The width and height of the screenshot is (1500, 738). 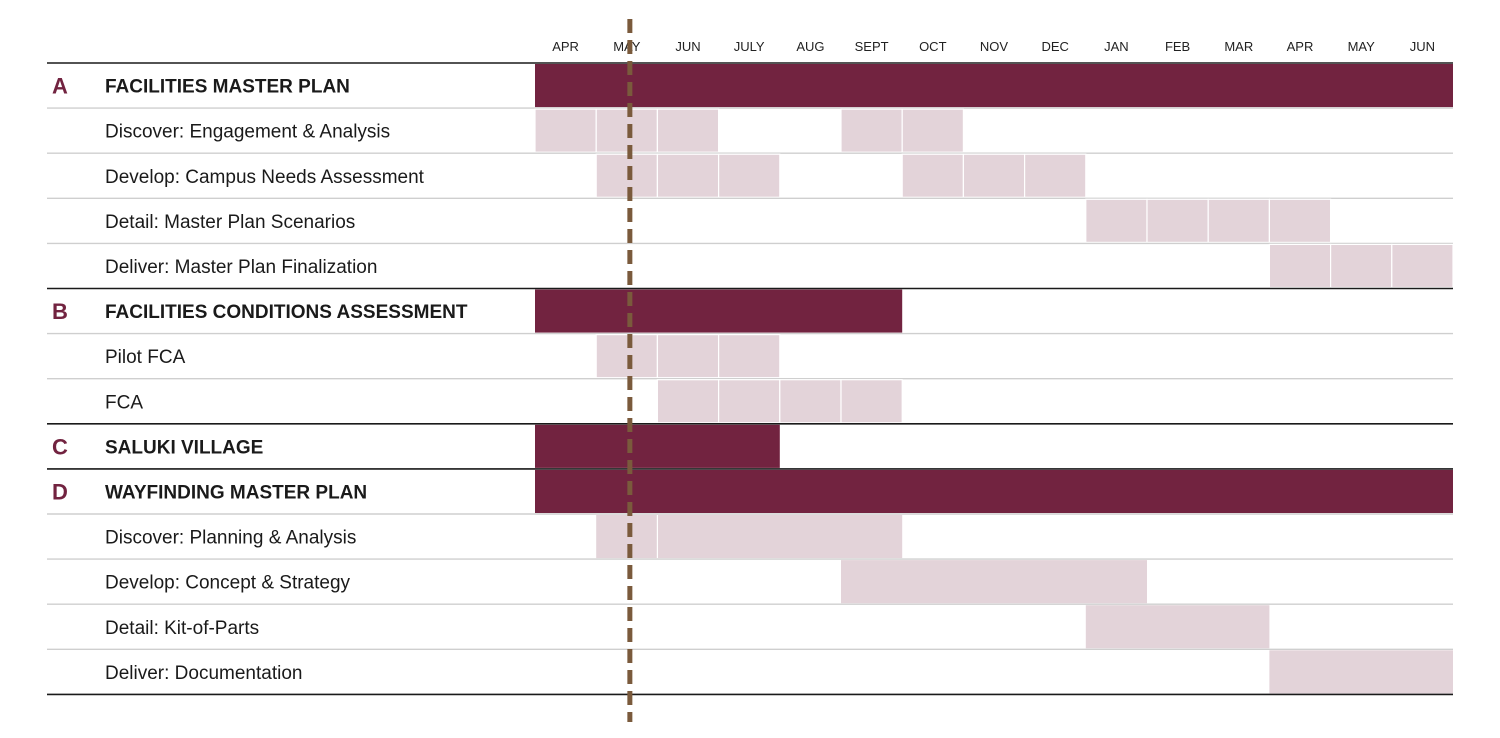 I want to click on group-row-0: A FACILITIES MASTER PLAN, so click(x=750, y=86).